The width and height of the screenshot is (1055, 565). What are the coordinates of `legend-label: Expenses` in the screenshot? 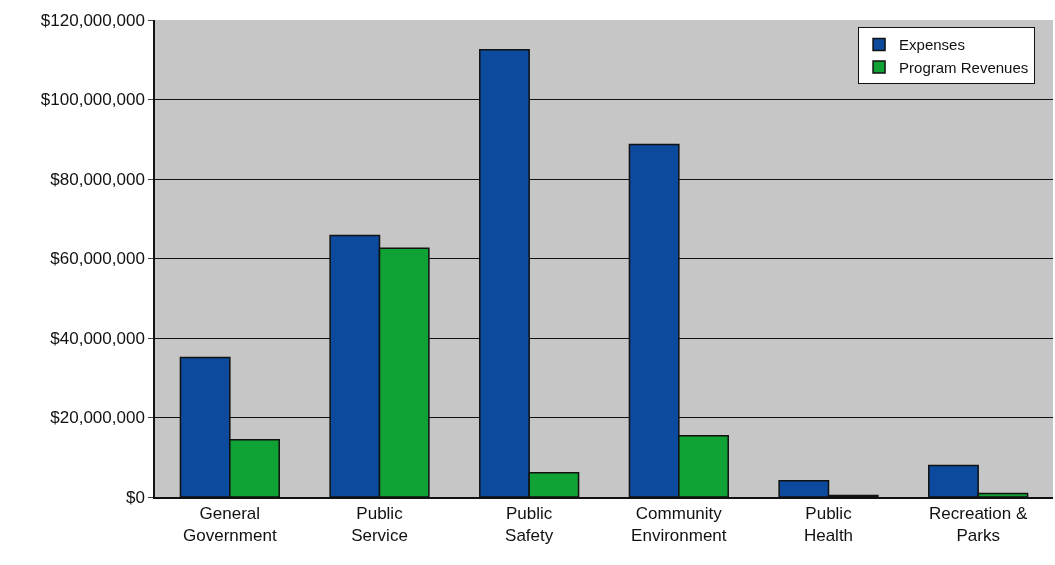 It's located at (932, 45).